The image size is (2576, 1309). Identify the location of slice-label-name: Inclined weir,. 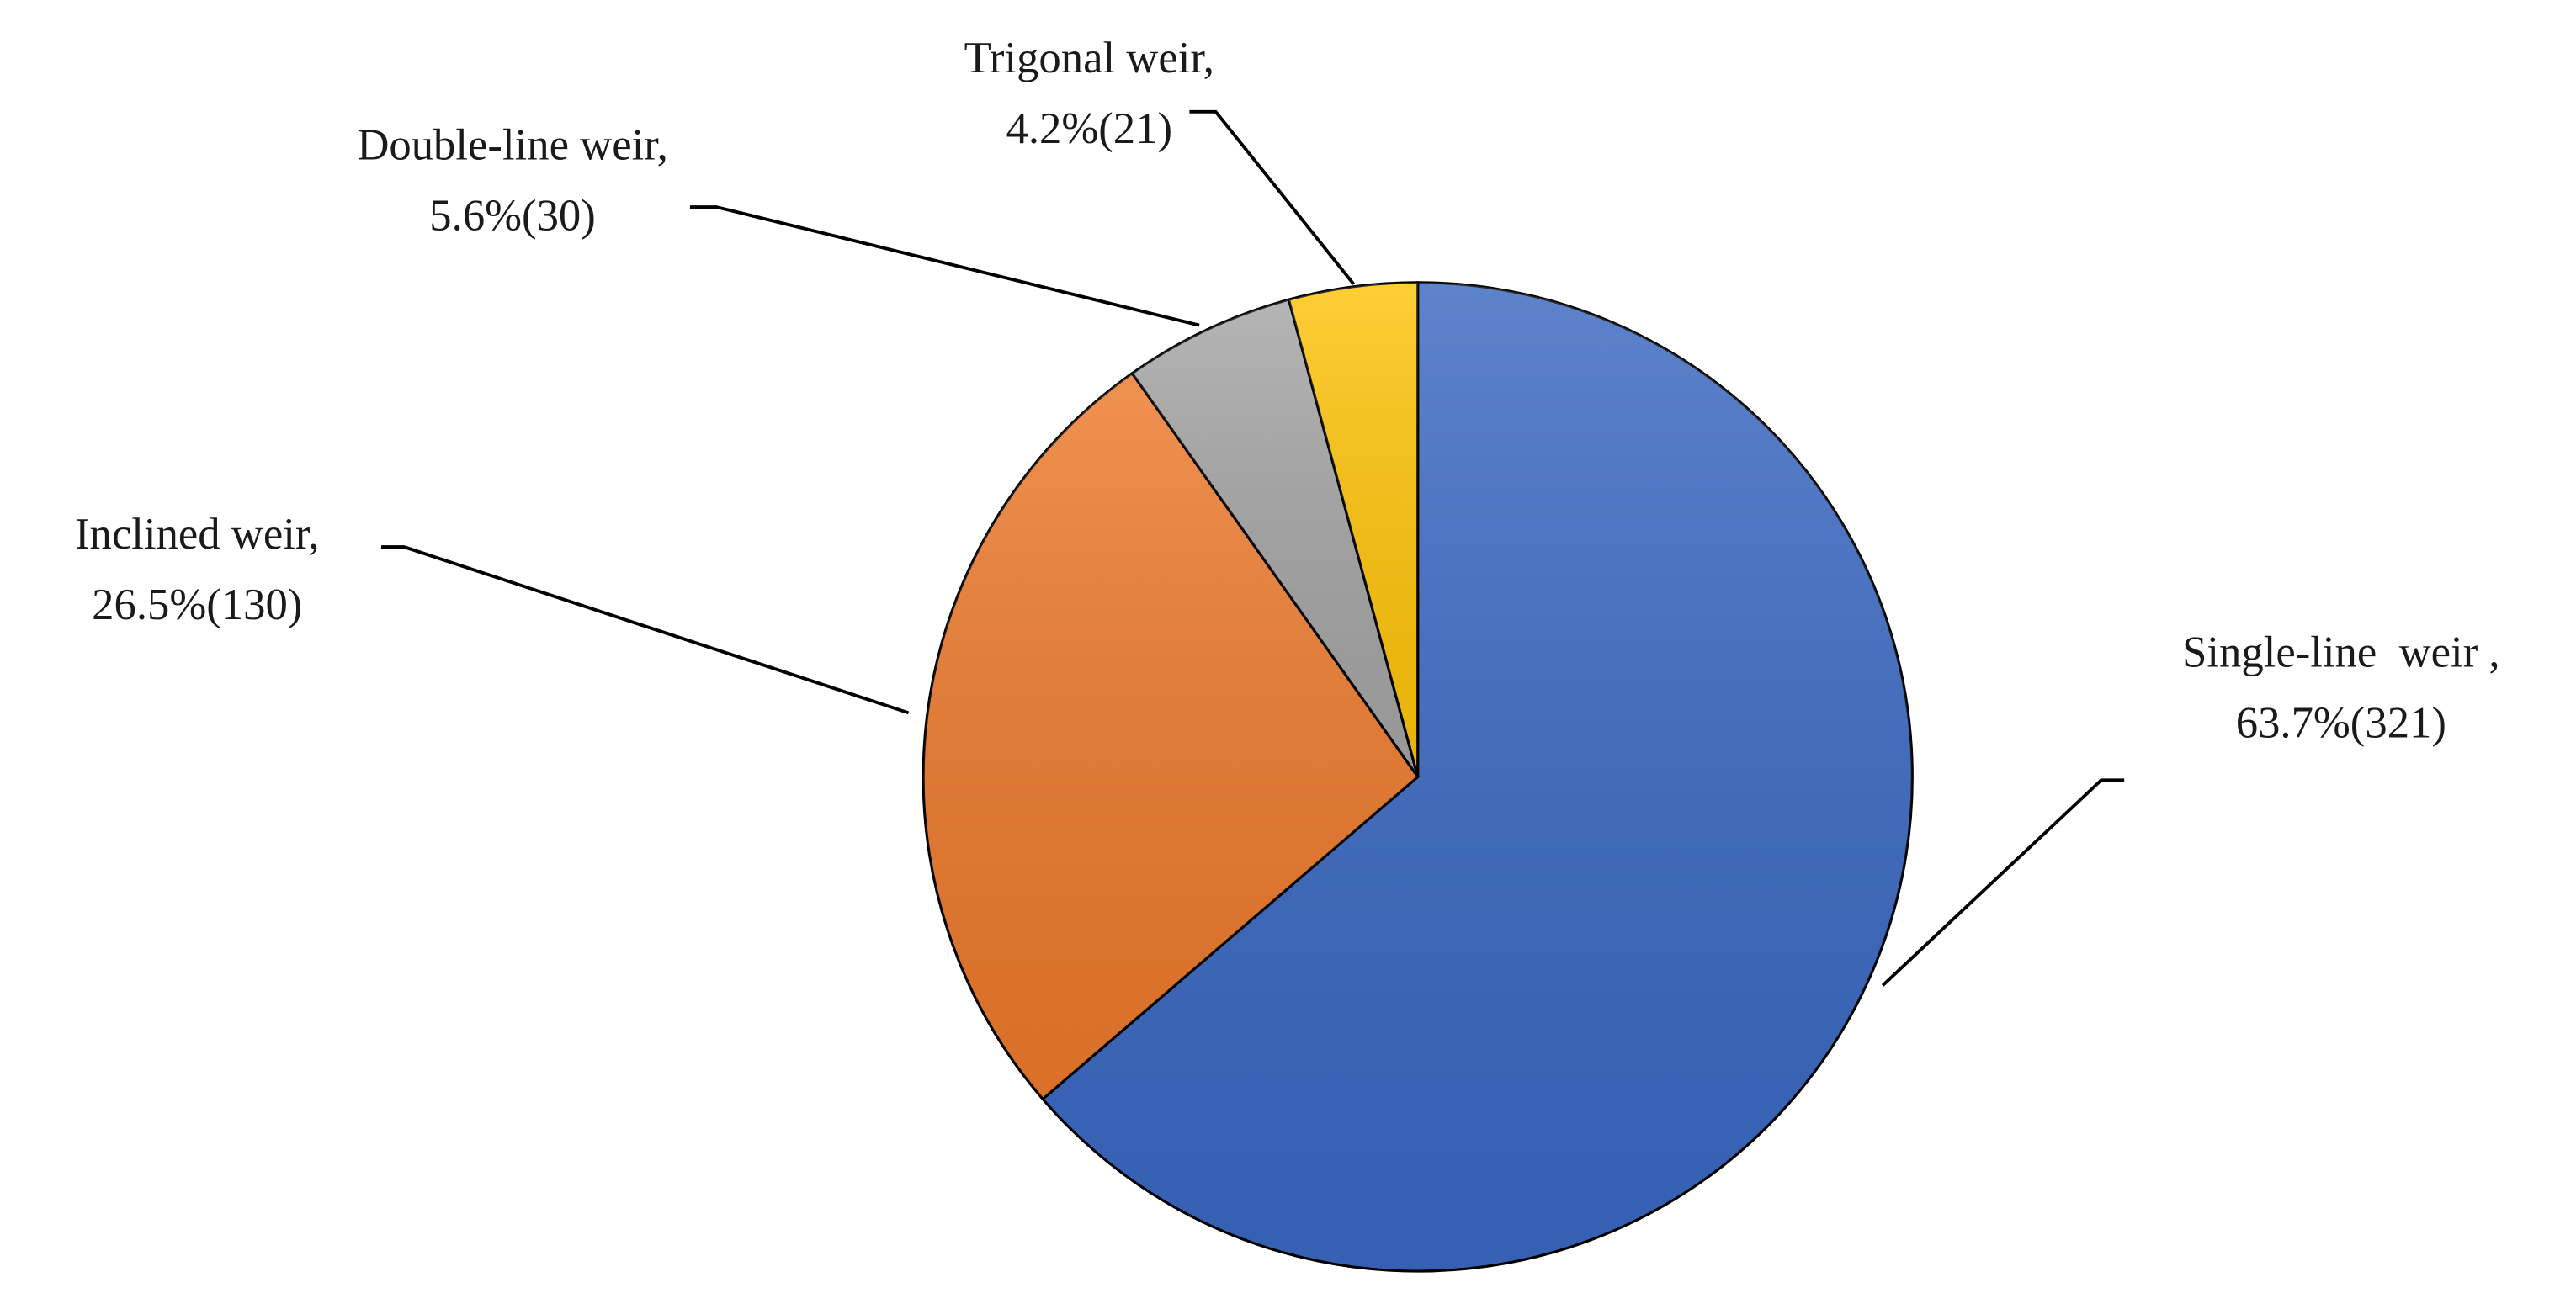
(197, 534).